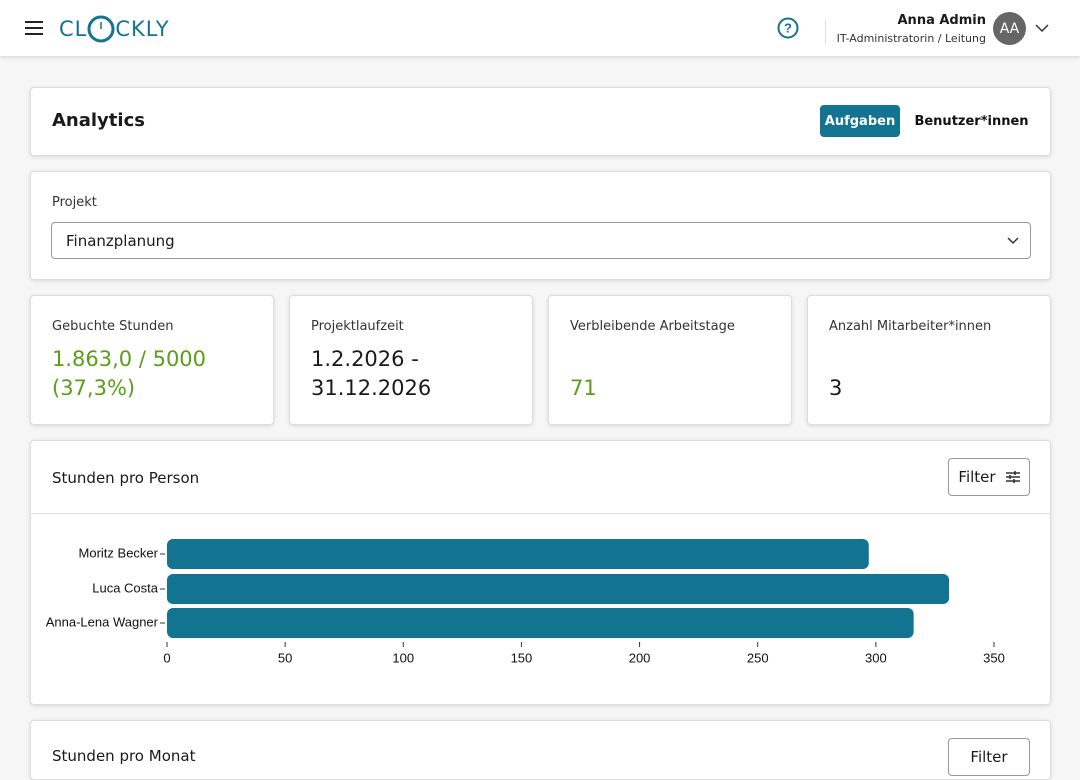 The height and width of the screenshot is (780, 1080). What do you see at coordinates (876, 657) in the screenshot?
I see `x-tick-label: 300` at bounding box center [876, 657].